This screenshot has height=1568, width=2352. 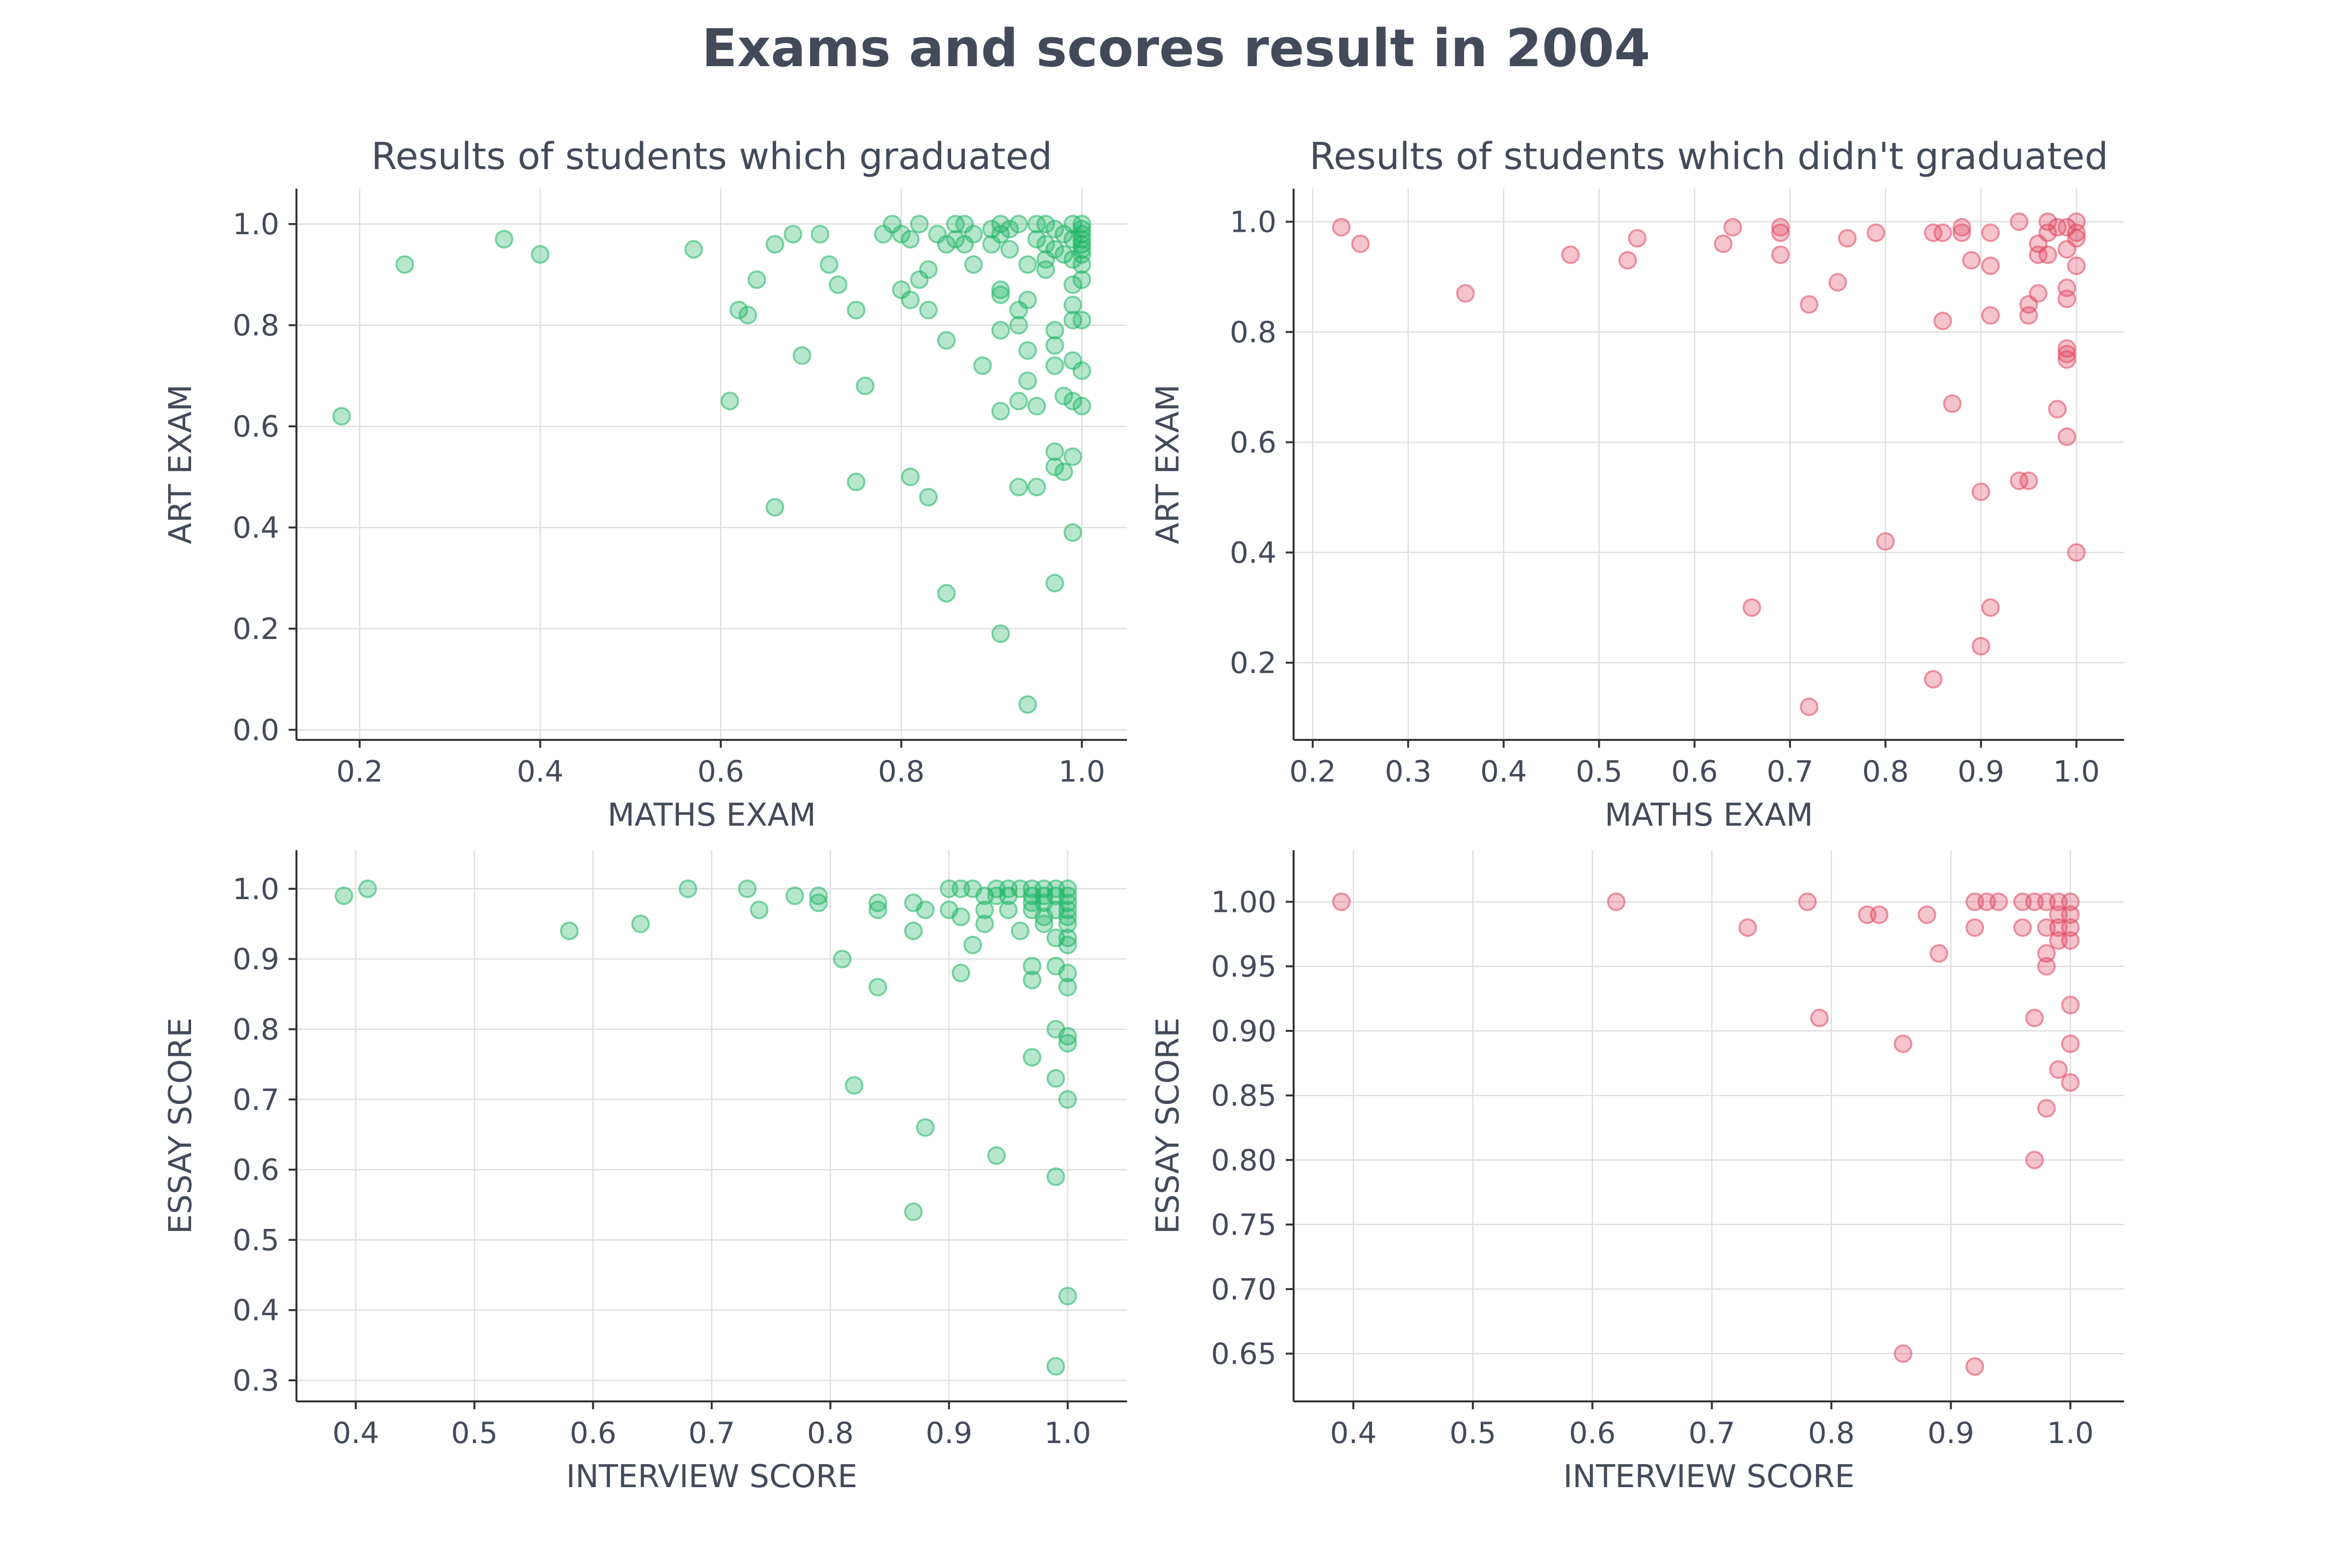 I want to click on x-tick-label: 0.9, so click(x=1981, y=772).